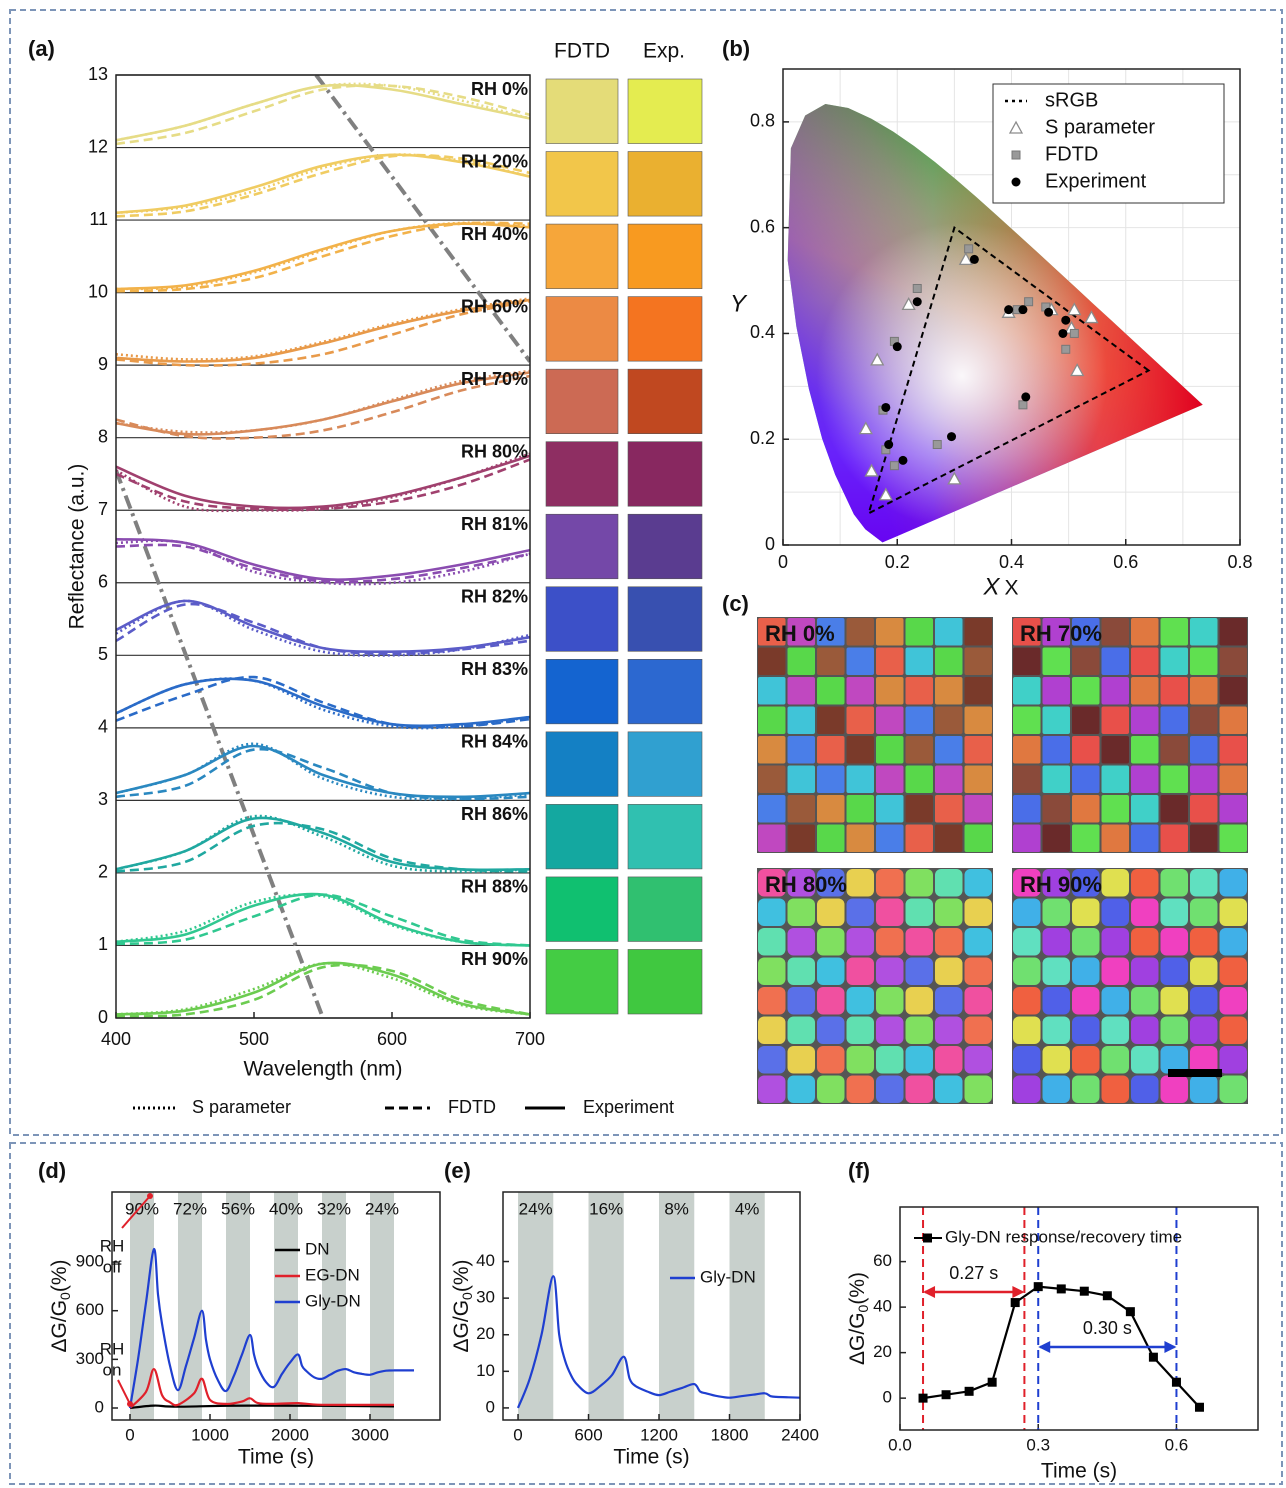  What do you see at coordinates (494, 742) in the screenshot?
I see `rh-label: RH 84%` at bounding box center [494, 742].